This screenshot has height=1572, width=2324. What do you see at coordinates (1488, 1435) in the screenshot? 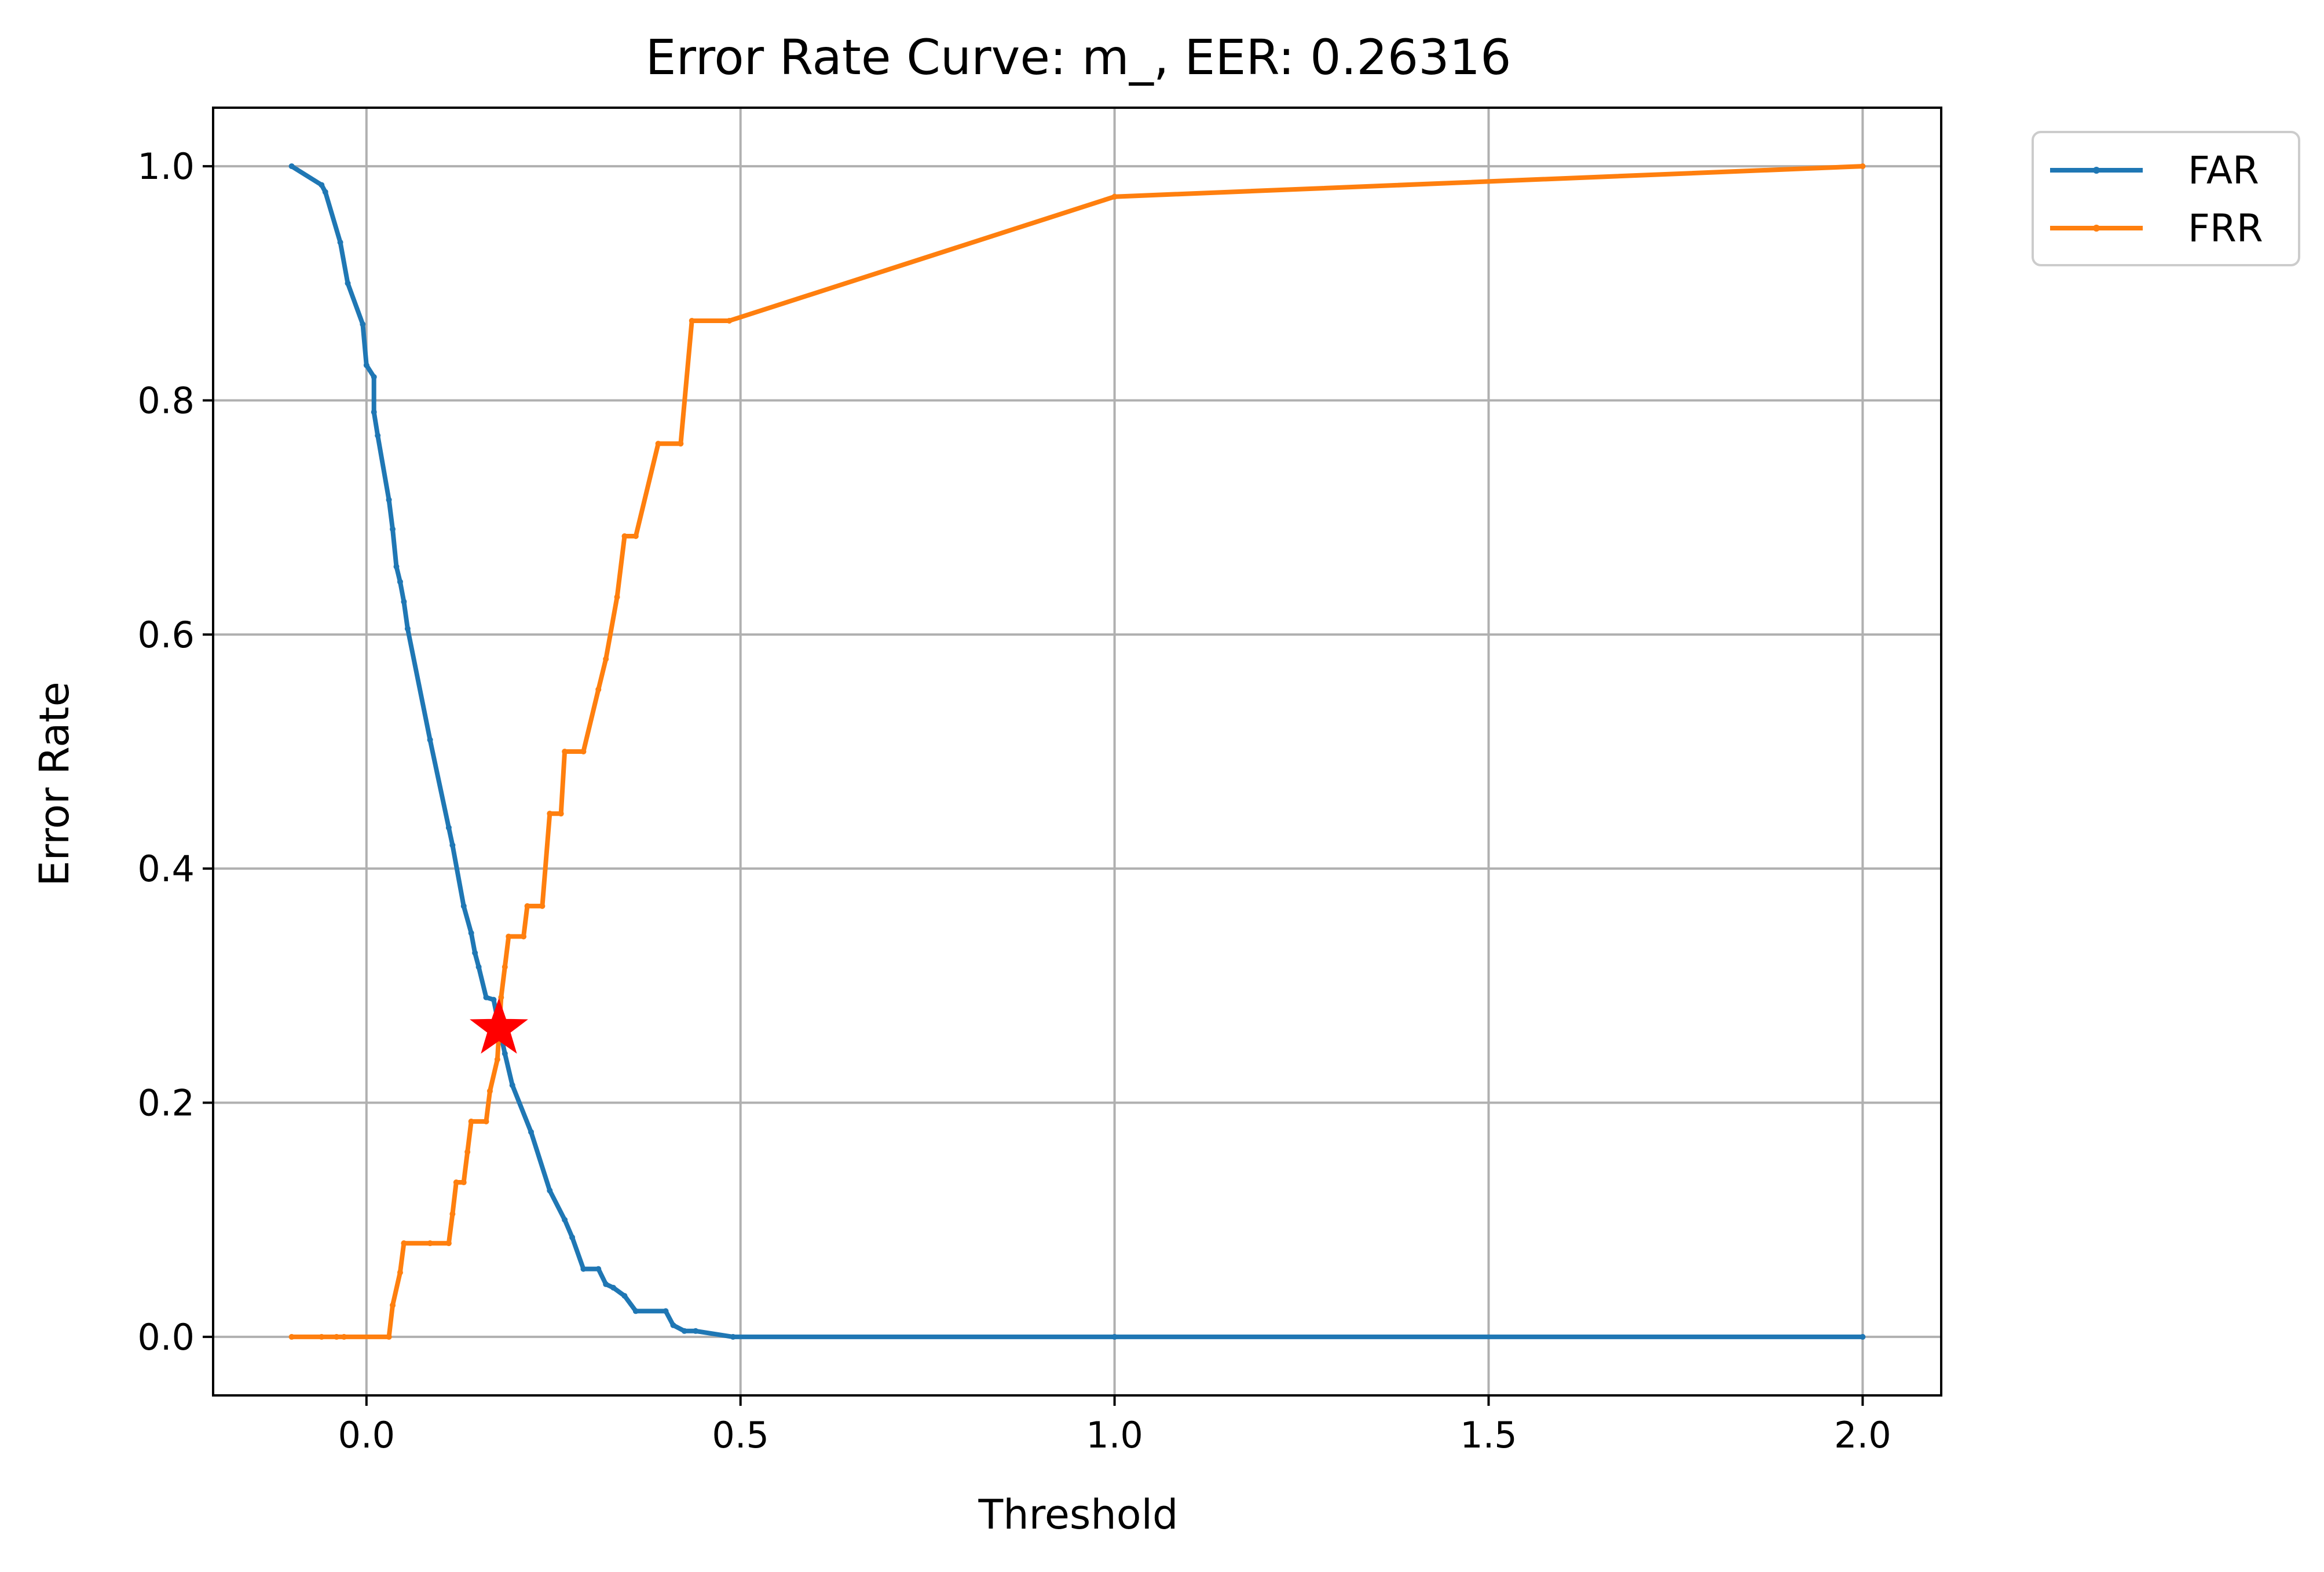
I see `x-tick-label: 1.5` at bounding box center [1488, 1435].